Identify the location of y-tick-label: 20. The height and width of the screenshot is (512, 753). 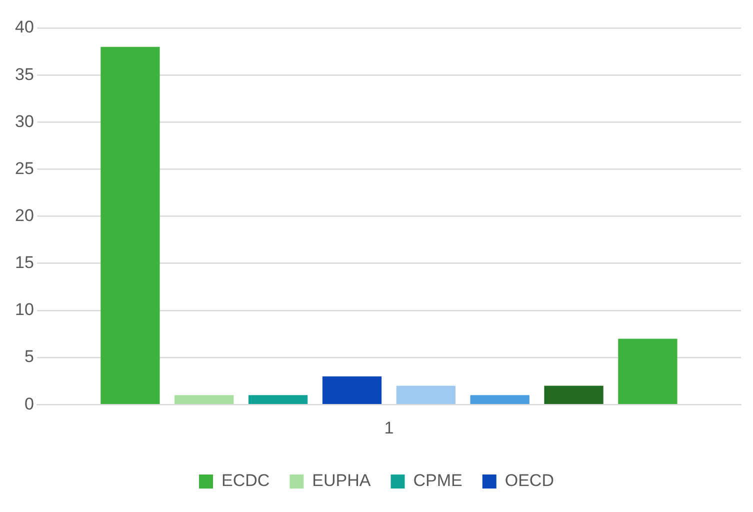
(24, 215).